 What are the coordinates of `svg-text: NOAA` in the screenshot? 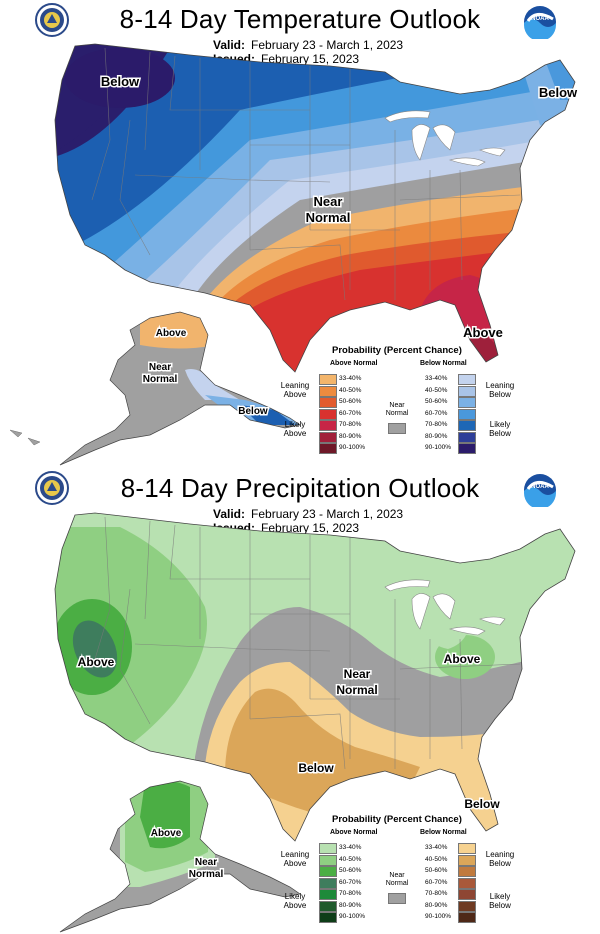 It's located at (540, 19).